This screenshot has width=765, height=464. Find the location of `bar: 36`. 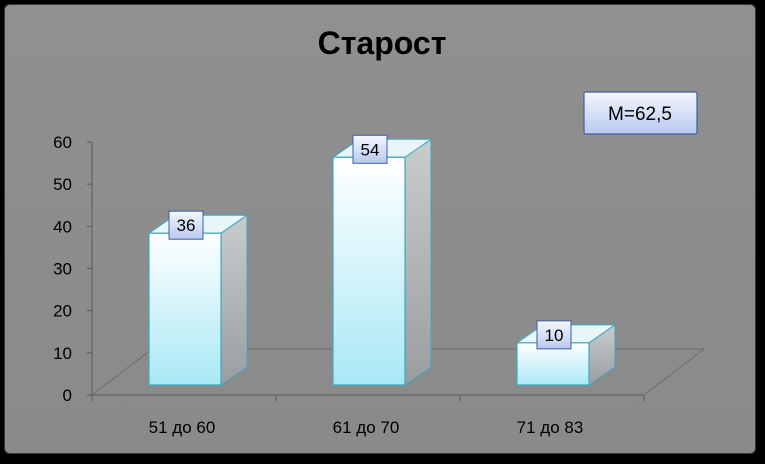

bar: 36 is located at coordinates (198, 298).